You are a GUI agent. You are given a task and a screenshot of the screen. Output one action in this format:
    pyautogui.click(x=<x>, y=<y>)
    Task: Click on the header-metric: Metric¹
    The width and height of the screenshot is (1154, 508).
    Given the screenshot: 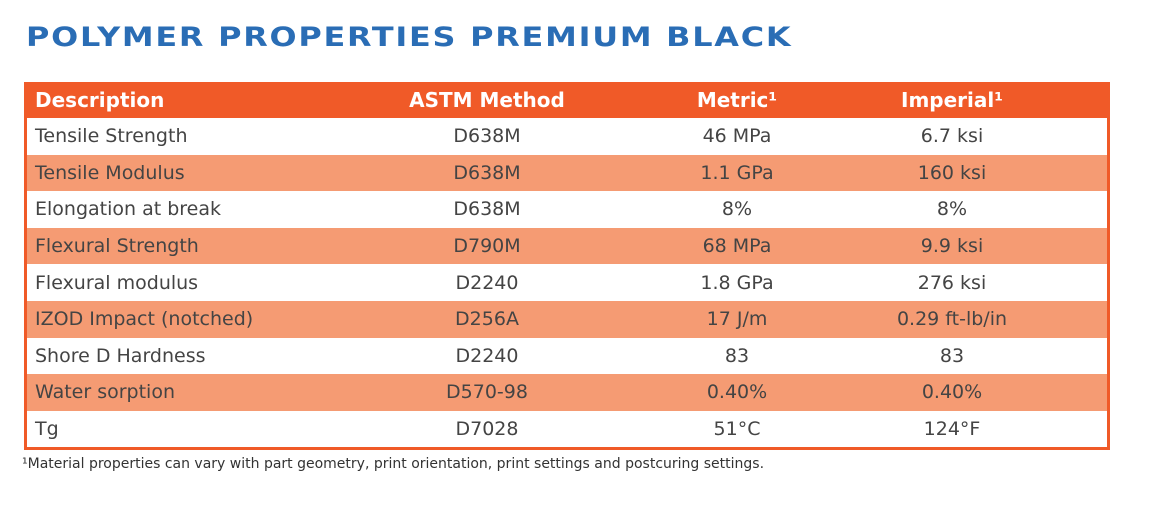 What is the action you would take?
    pyautogui.click(x=737, y=100)
    